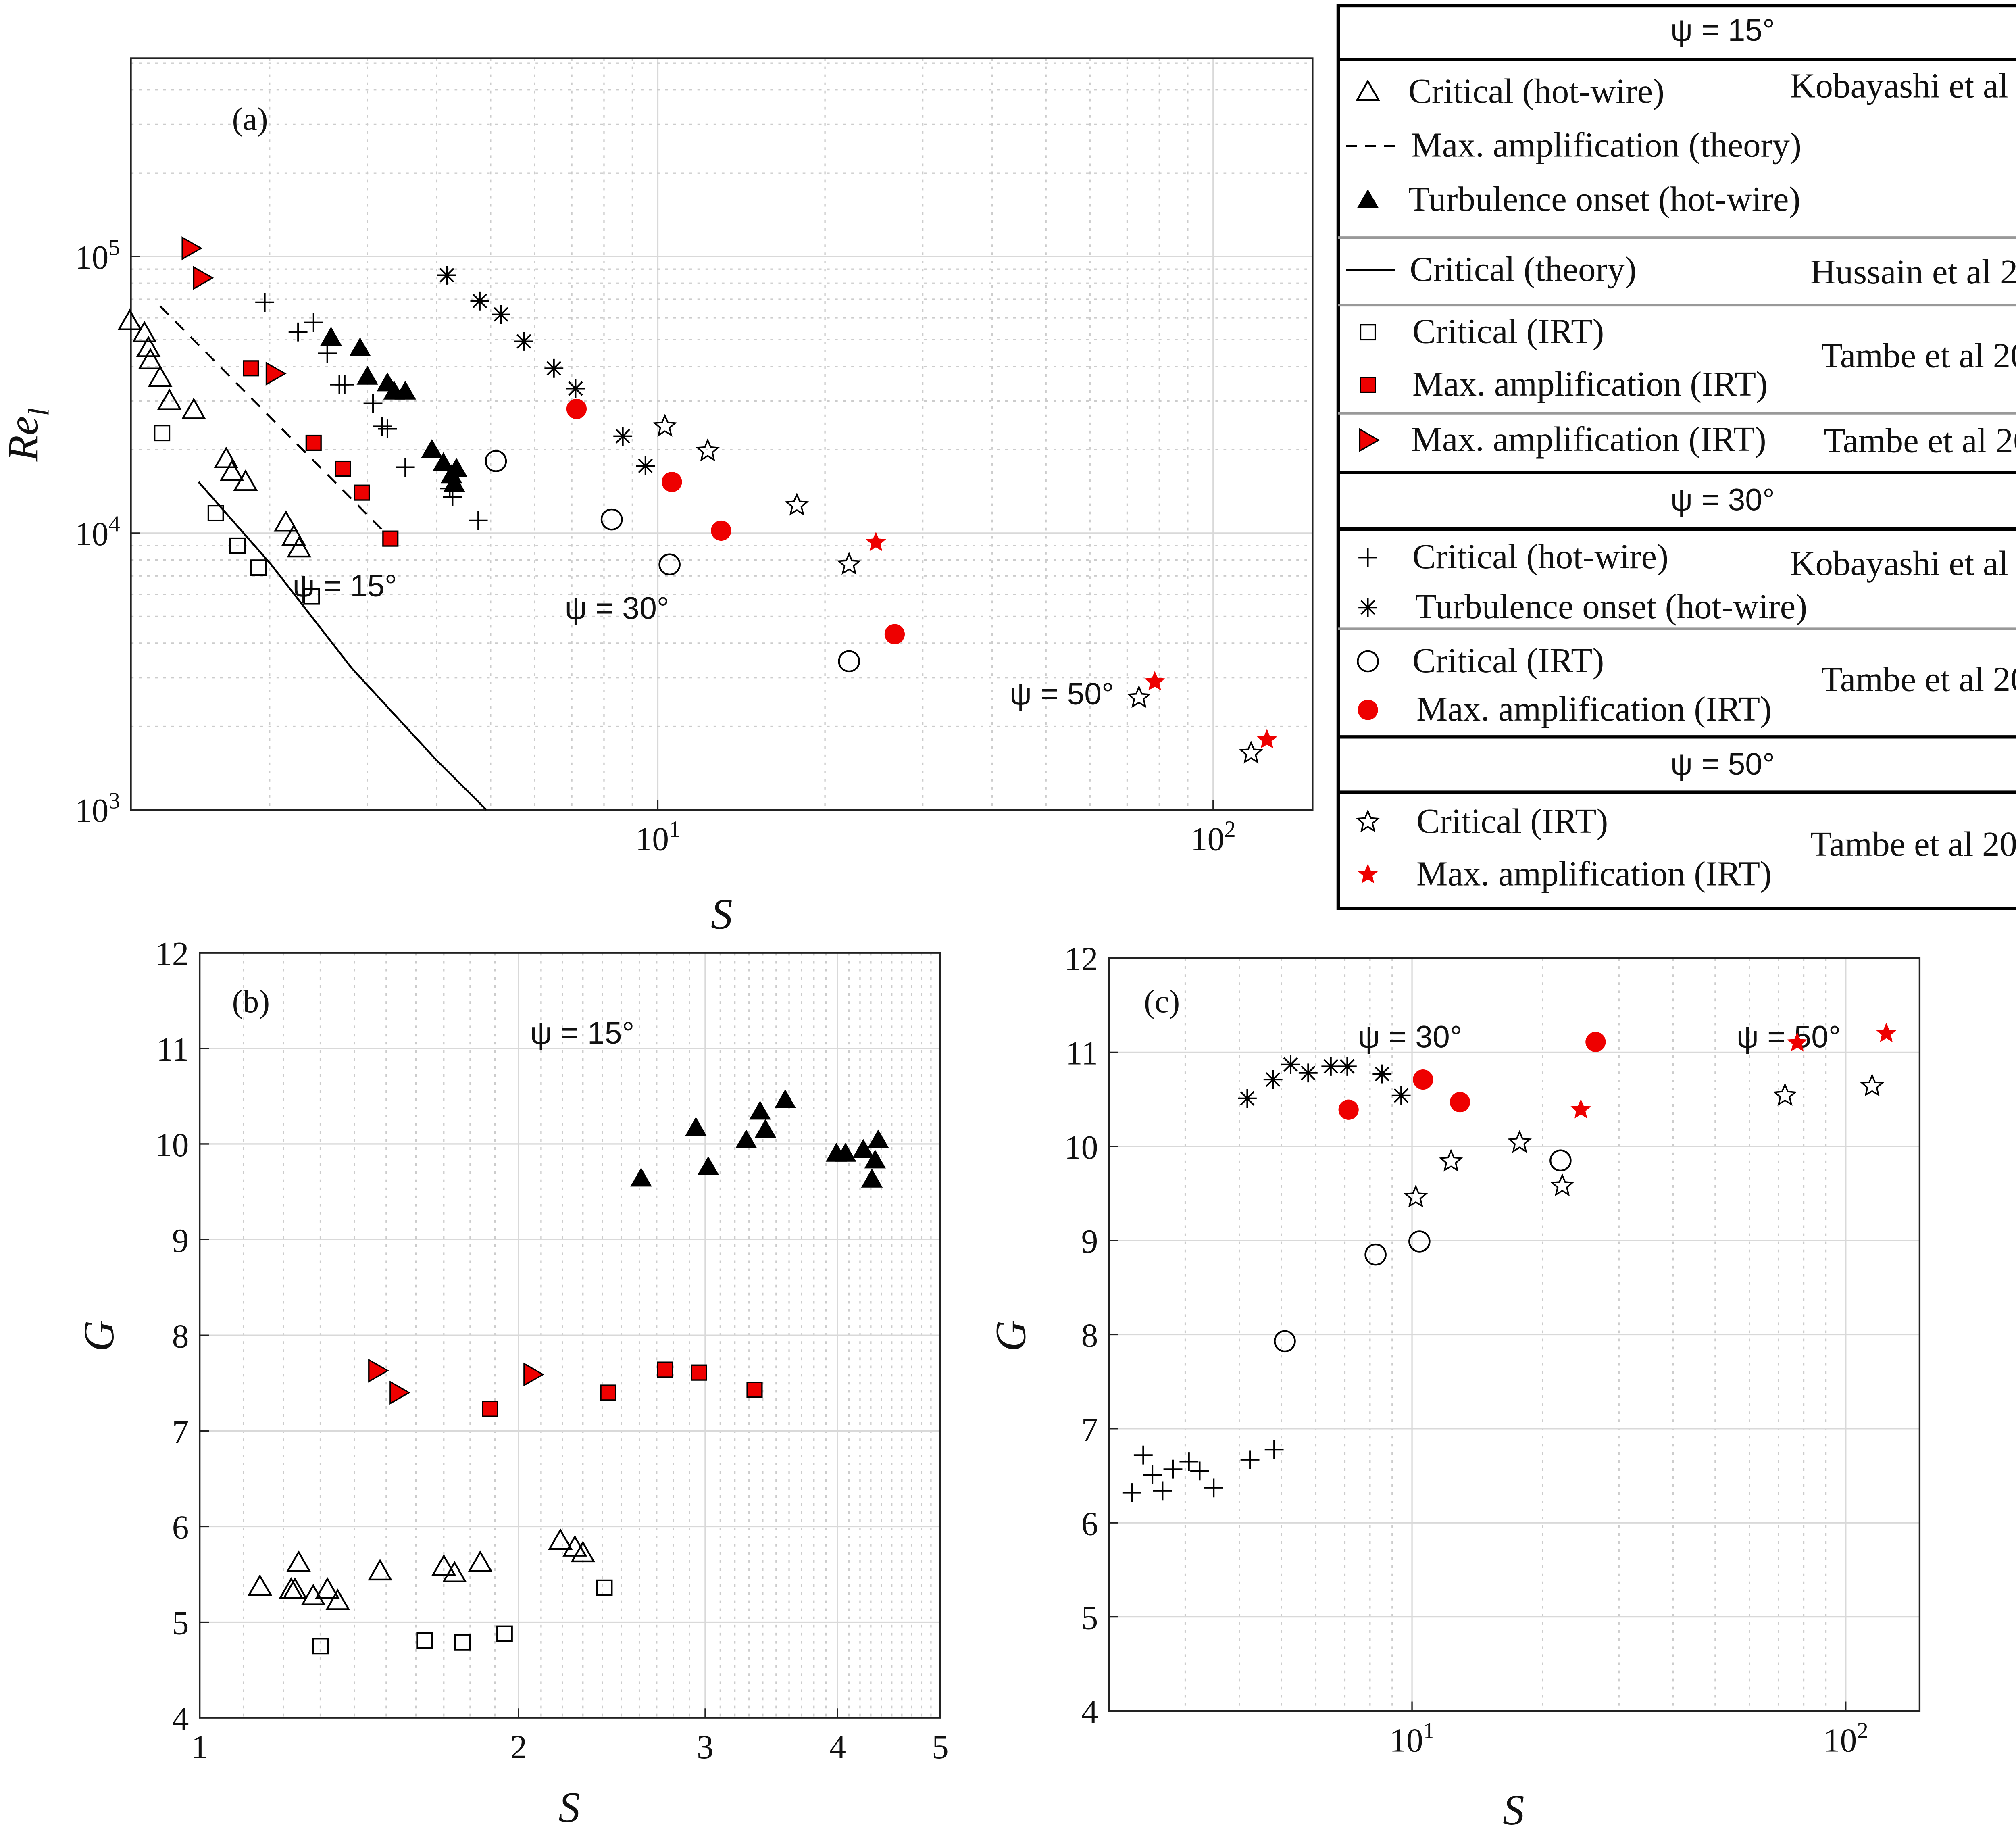 Image resolution: width=2016 pixels, height=1830 pixels. I want to click on series-star-red, so click(1071, 640).